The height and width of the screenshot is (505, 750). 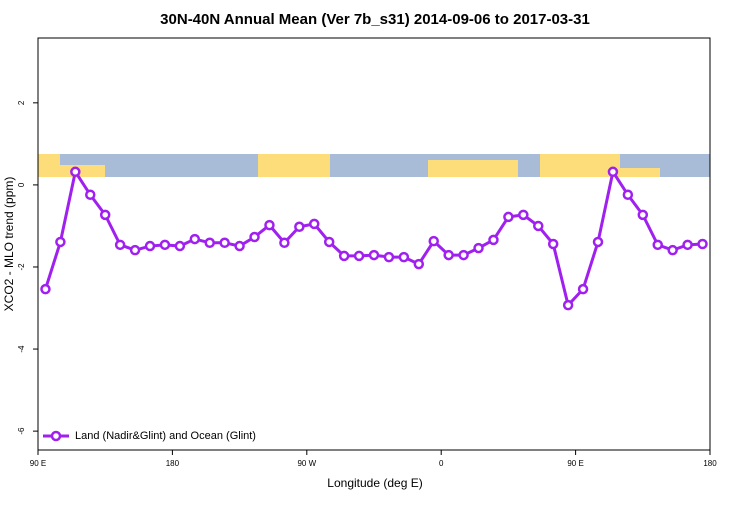 What do you see at coordinates (21, 102) in the screenshot?
I see `y-tick-label: 2` at bounding box center [21, 102].